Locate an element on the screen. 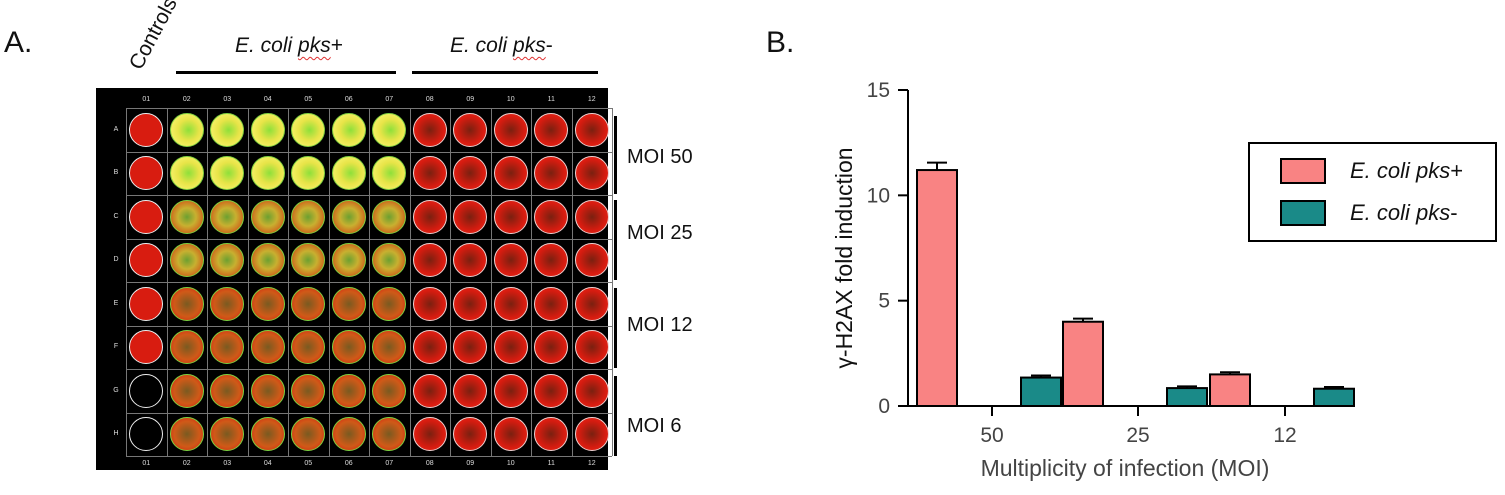  legend-pos-gene: pks is located at coordinates (1433, 170).